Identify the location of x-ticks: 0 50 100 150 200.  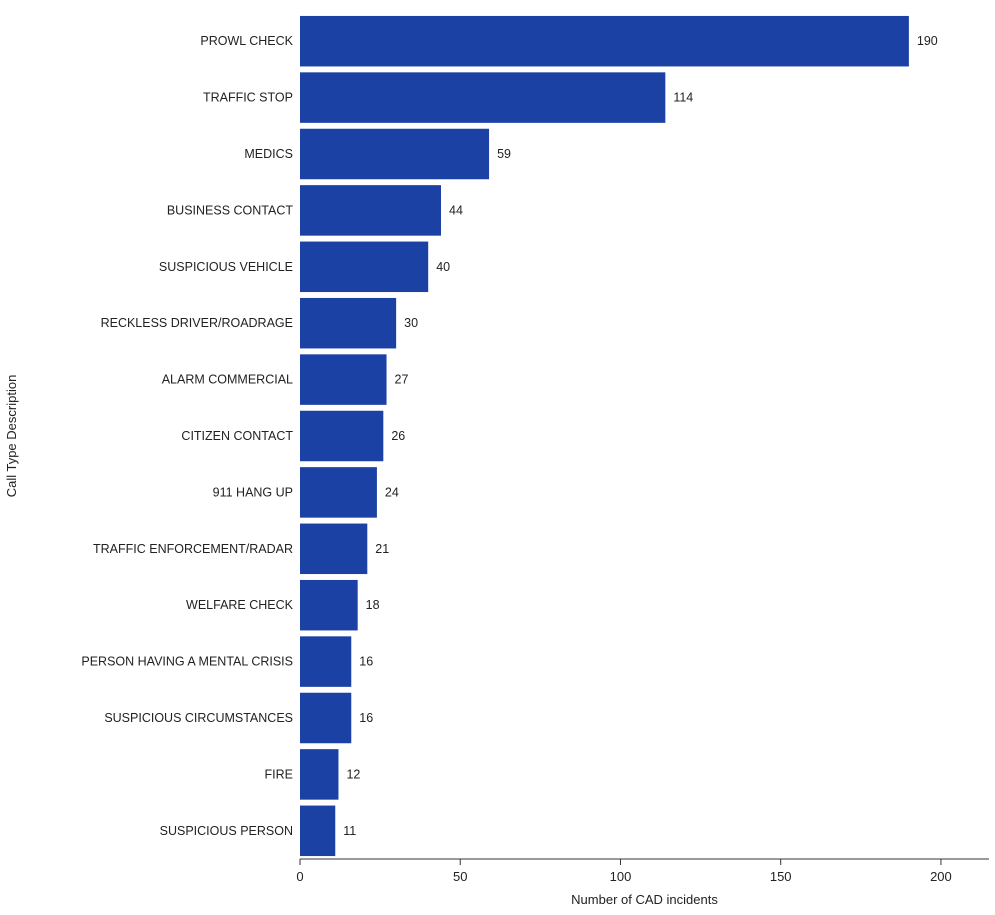
(624, 871).